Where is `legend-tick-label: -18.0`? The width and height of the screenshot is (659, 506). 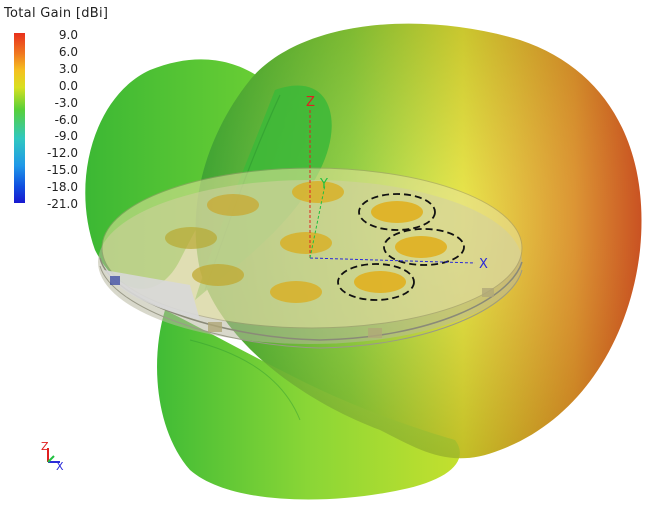 legend-tick-label: -18.0 is located at coordinates (62, 187).